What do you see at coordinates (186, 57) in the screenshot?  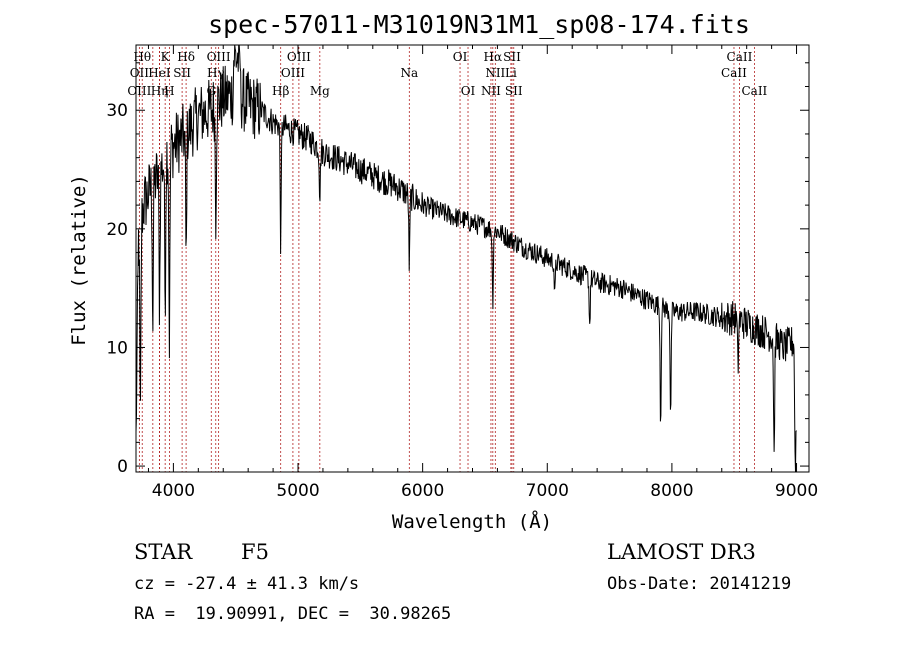 I see `line-label: Hδ` at bounding box center [186, 57].